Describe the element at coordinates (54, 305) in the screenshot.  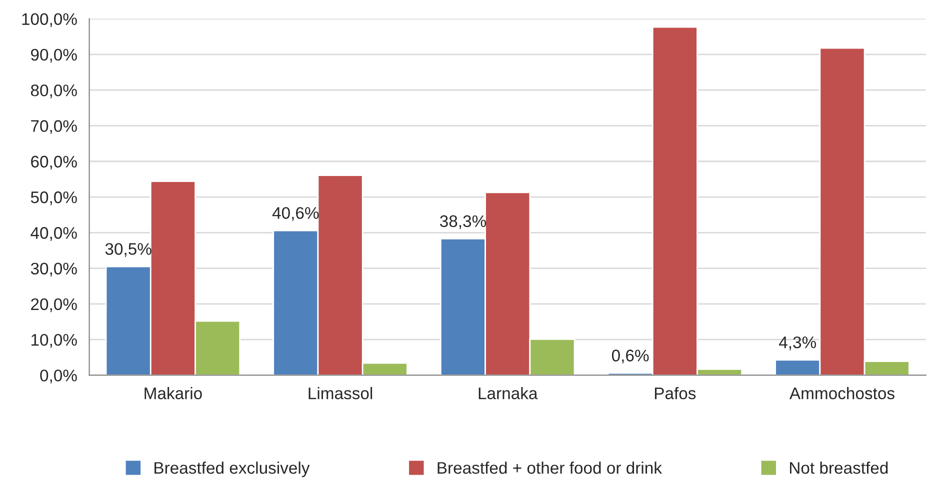
I see `y-tick-label: 20,0%` at that location.